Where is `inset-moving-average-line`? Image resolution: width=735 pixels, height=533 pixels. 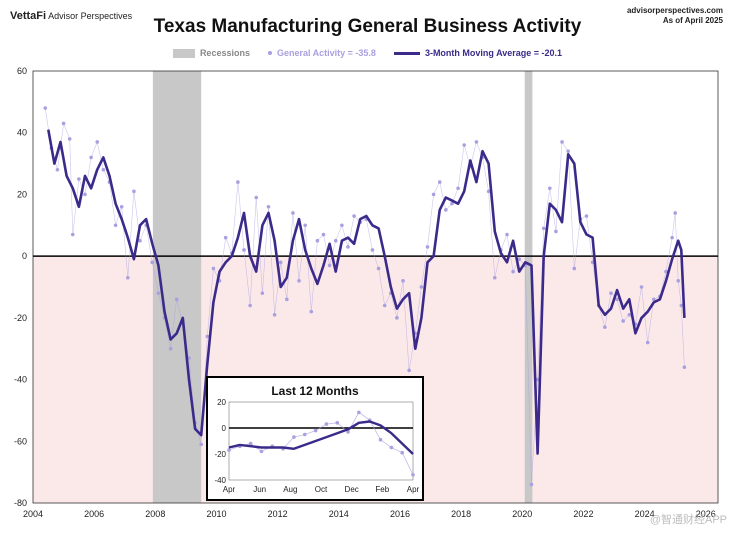
inset-moving-average-line is located at coordinates (321, 437).